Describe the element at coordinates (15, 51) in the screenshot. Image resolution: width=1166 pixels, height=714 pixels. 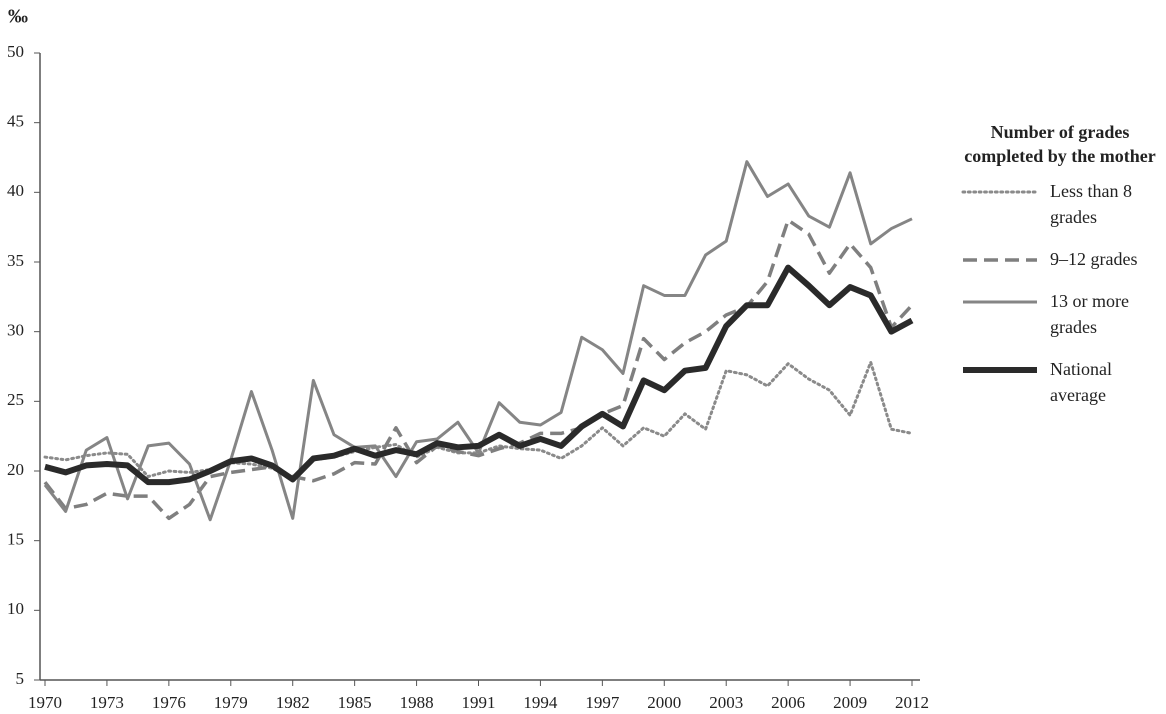
I see `y-tick-label: 50` at that location.